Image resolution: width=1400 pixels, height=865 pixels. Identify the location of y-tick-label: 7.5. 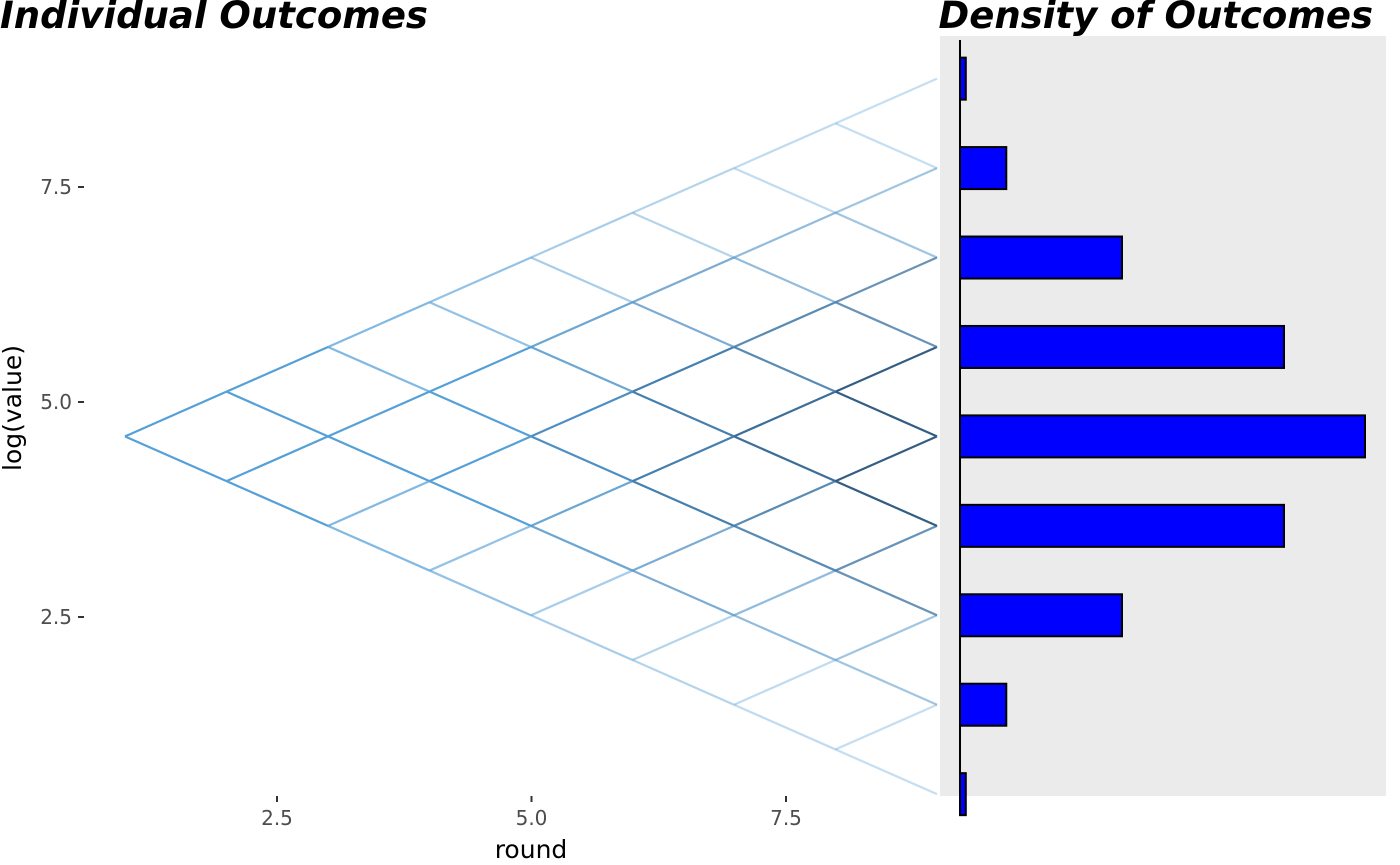
(56, 187).